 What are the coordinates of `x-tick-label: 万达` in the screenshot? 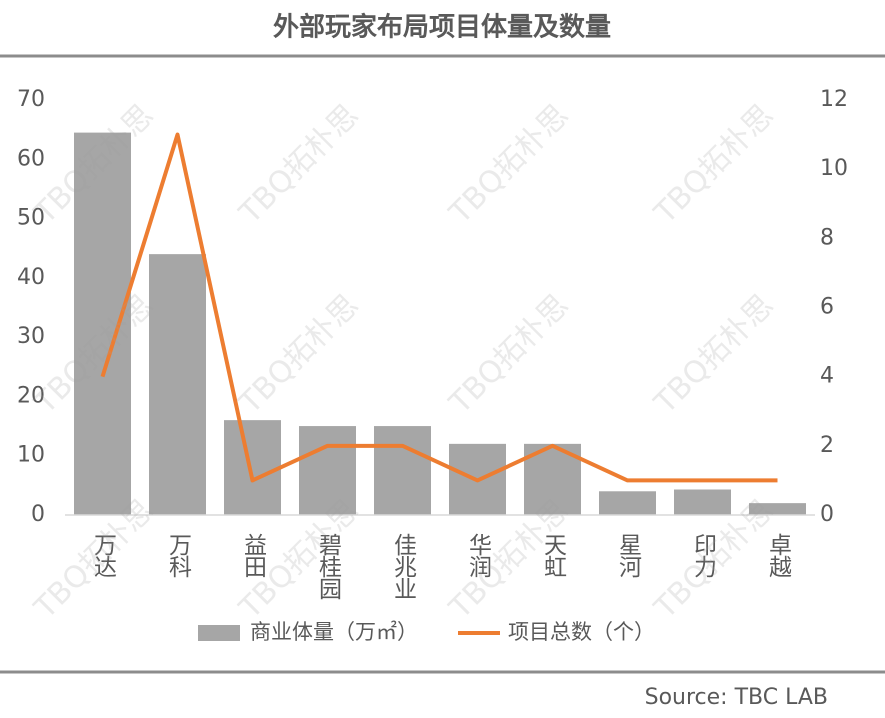 It's located at (104, 555).